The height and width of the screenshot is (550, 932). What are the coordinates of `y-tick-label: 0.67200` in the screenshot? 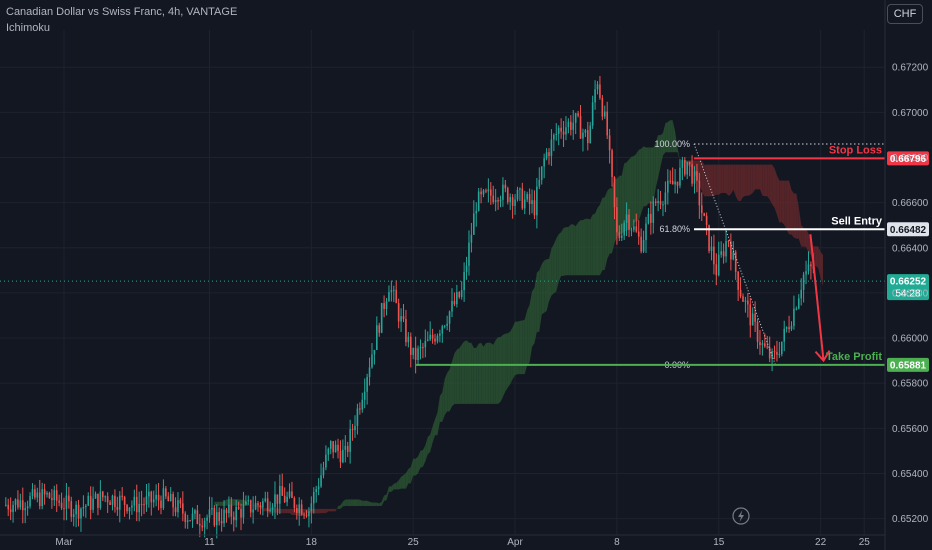 It's located at (910, 68).